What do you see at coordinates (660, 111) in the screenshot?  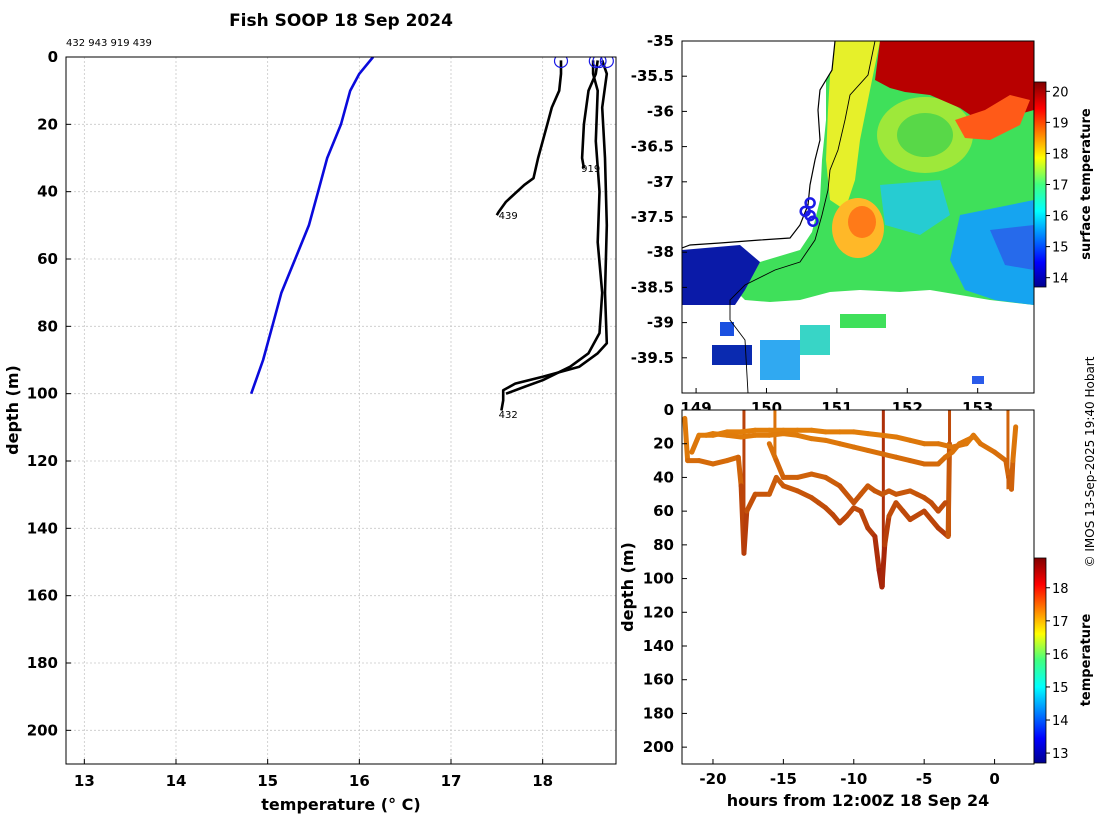 I see `map-y-tick-label: -36` at bounding box center [660, 111].